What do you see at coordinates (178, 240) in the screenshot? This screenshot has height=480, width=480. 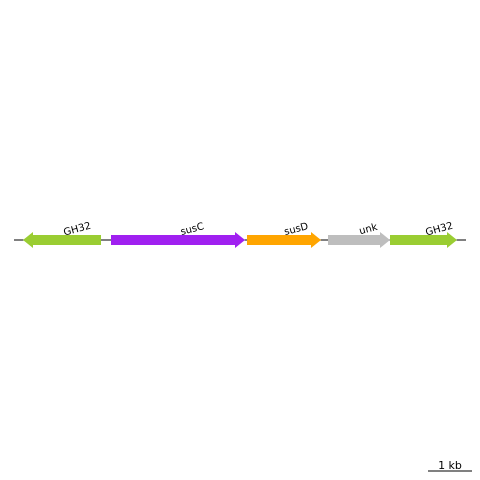 I see `gene-1-arrow` at bounding box center [178, 240].